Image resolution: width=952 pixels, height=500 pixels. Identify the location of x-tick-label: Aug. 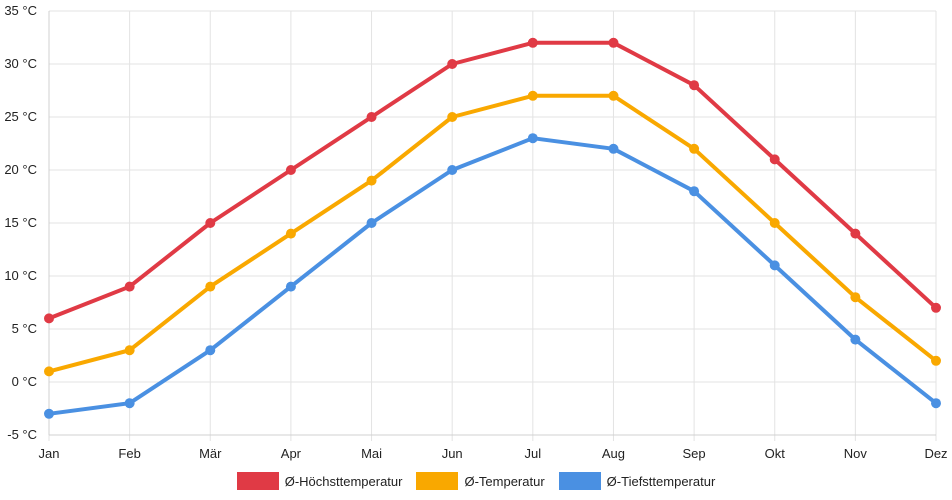
(613, 453).